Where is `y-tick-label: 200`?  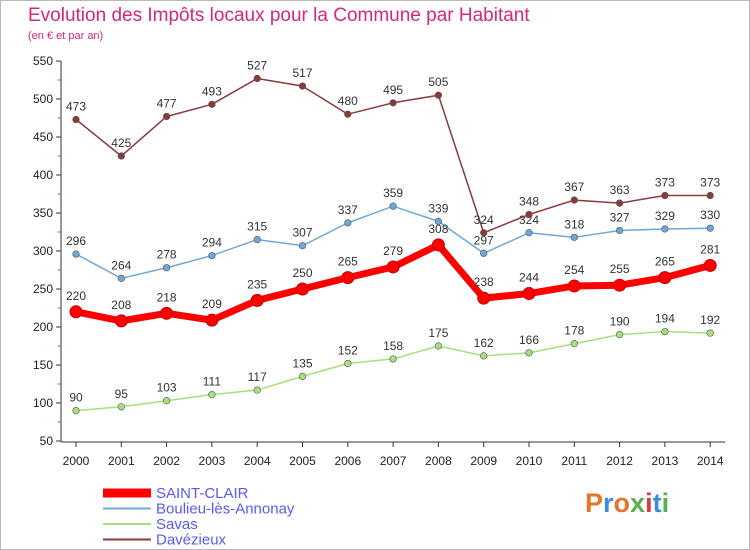 y-tick-label: 200 is located at coordinates (43, 327).